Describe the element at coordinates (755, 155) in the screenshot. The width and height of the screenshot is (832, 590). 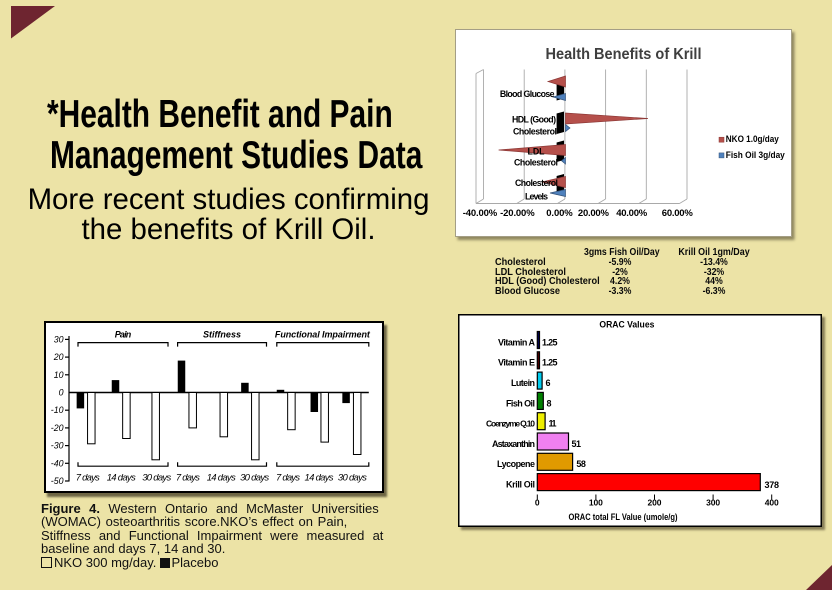
I see `svg-text: Fish Oil 3g/day` at that location.